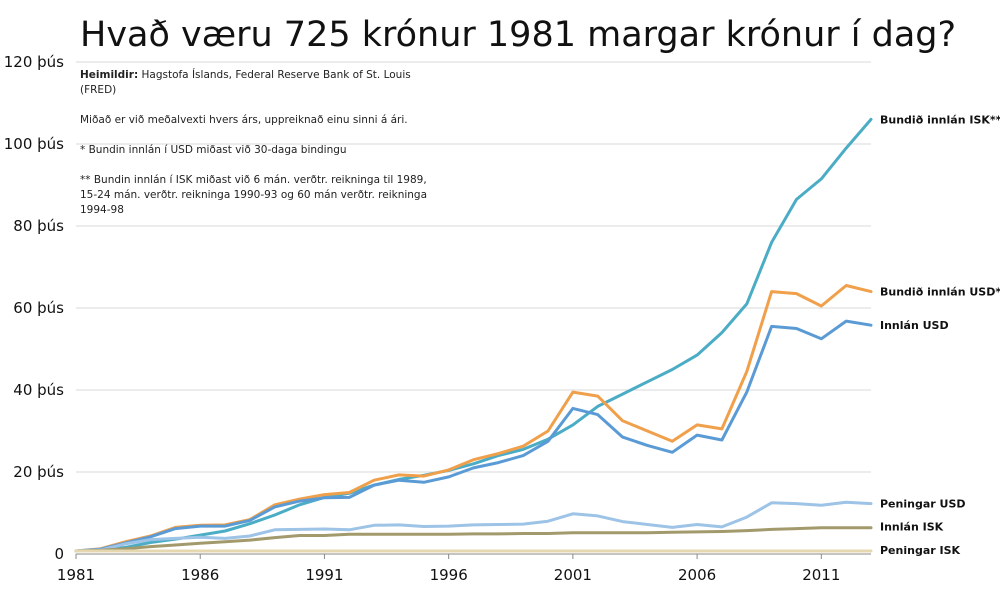 The image size is (1000, 603). What do you see at coordinates (473, 539) in the screenshot?
I see `series-line-innl-n-isk` at bounding box center [473, 539].